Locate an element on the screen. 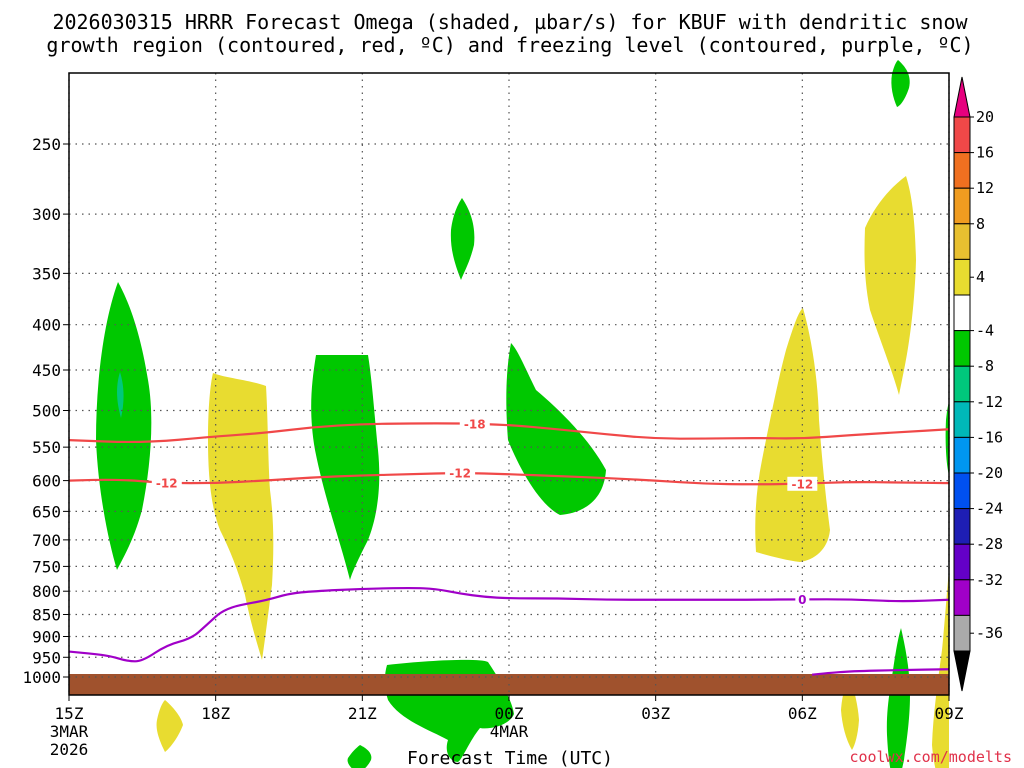 The image size is (1024, 768). omega-teal-area is located at coordinates (120, 395).